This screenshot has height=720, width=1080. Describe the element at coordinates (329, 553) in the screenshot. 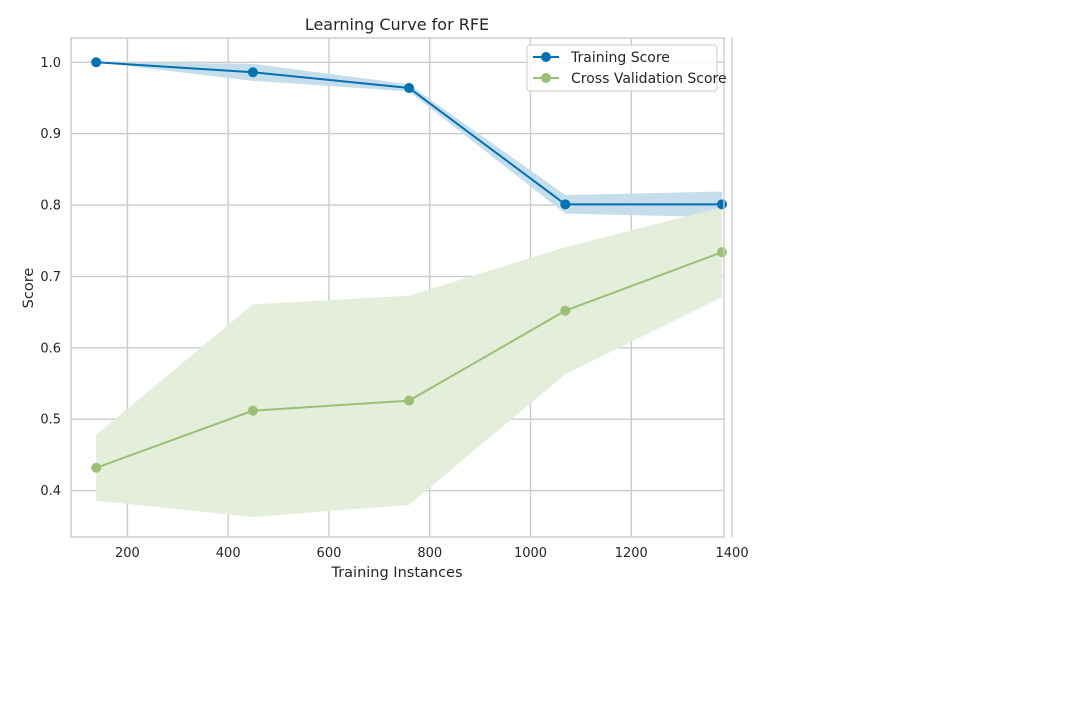

I see `x-tick-label: 600` at that location.